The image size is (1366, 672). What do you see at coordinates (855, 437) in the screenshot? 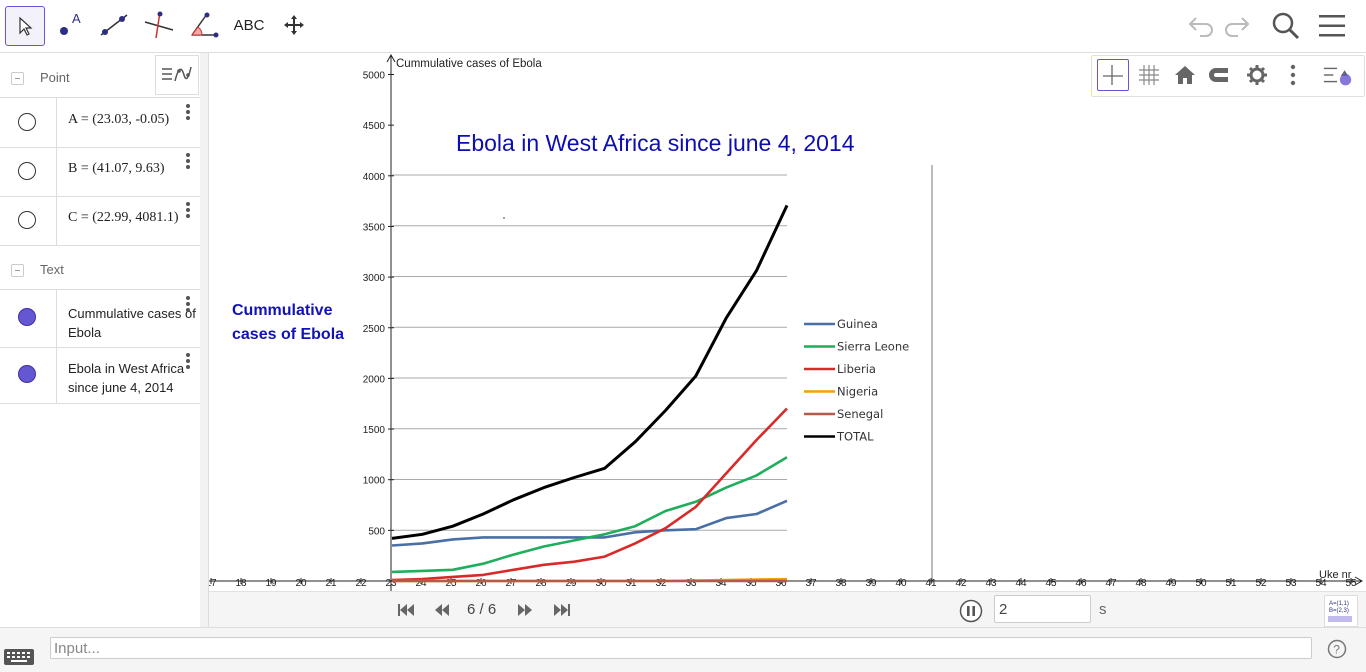
I see `legend-label: TOTAL` at bounding box center [855, 437].